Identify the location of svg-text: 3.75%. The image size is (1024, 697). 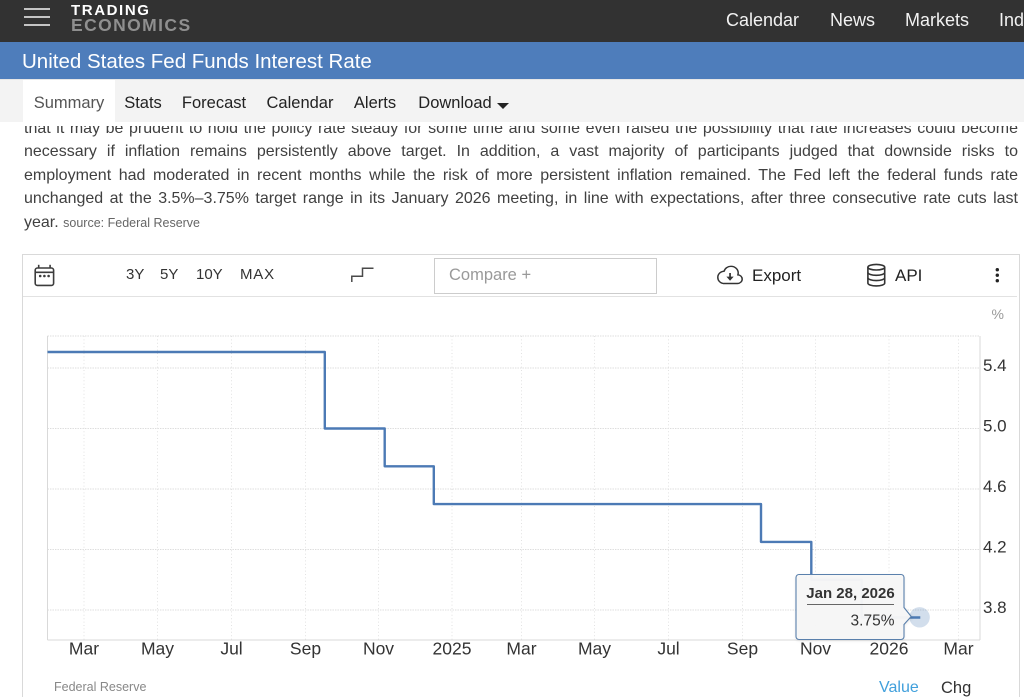
(873, 621).